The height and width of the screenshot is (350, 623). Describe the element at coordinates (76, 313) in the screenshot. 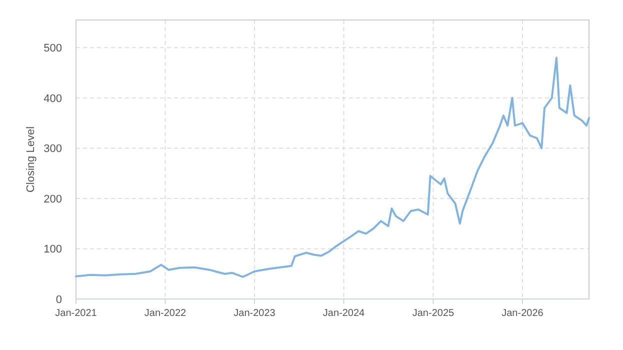

I see `x-tick-label: Jan-2021` at that location.